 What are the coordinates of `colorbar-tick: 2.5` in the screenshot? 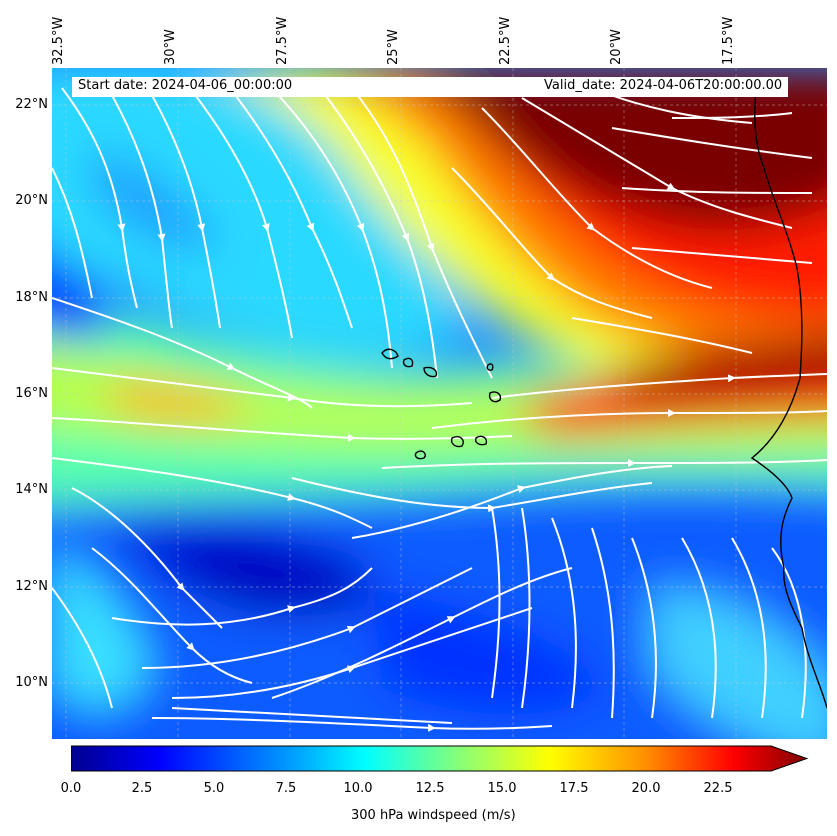 It's located at (142, 788).